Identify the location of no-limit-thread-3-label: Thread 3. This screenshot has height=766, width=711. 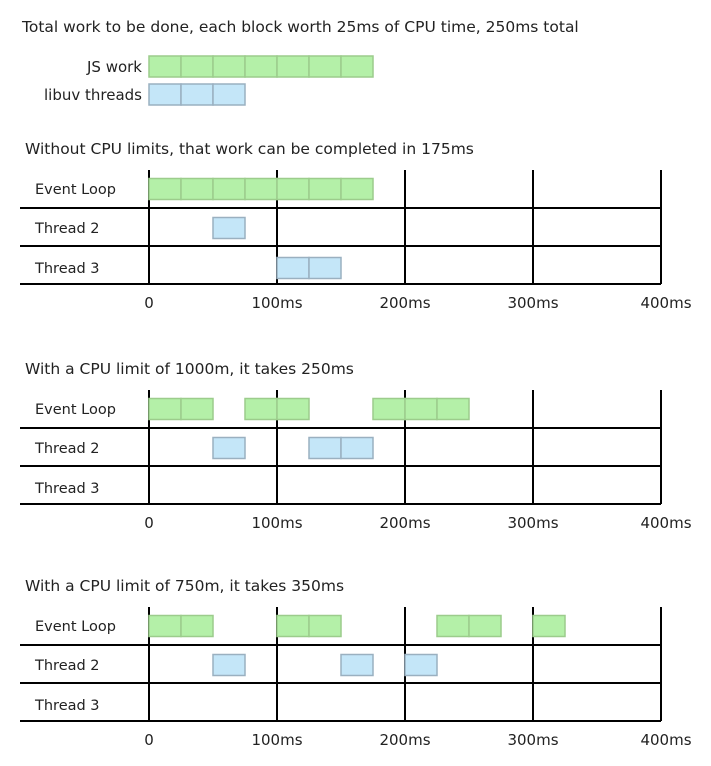
(67, 269).